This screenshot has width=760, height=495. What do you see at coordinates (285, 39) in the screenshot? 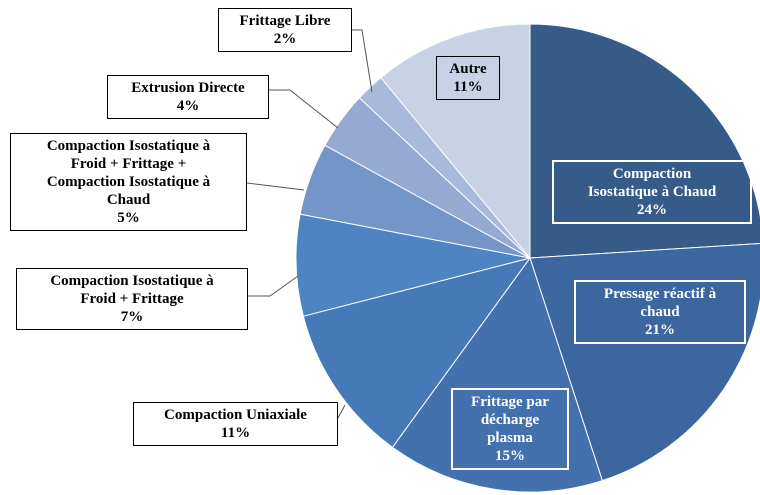
I see `value-label: 2%` at bounding box center [285, 39].